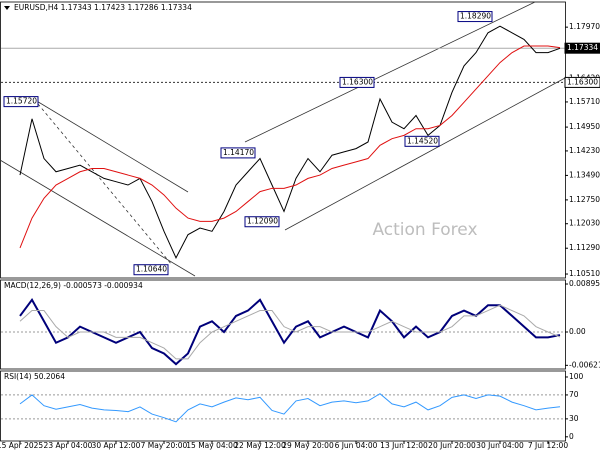 The width and height of the screenshot is (600, 450). I want to click on x-tick-label: 30 Apr 12:00, so click(116, 445).